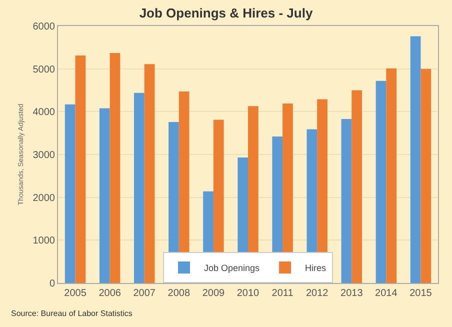 This screenshot has height=327, width=452. Describe the element at coordinates (283, 293) in the screenshot. I see `x-tick-label: 2011` at that location.